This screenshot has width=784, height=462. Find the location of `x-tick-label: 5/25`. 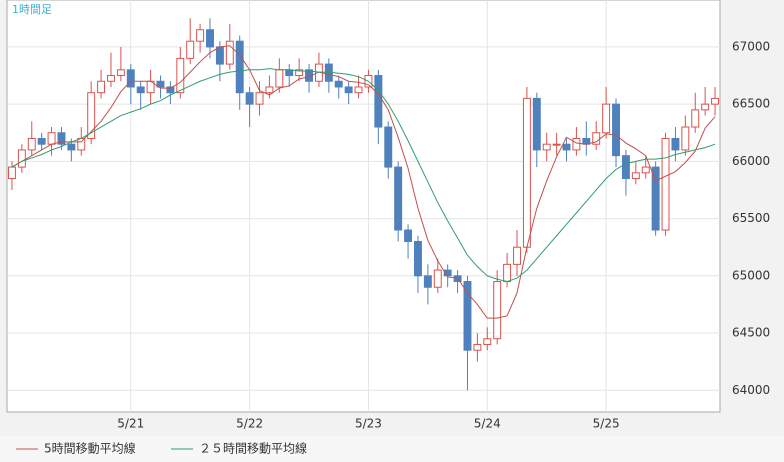

x-tick-label: 5/25 is located at coordinates (606, 424).